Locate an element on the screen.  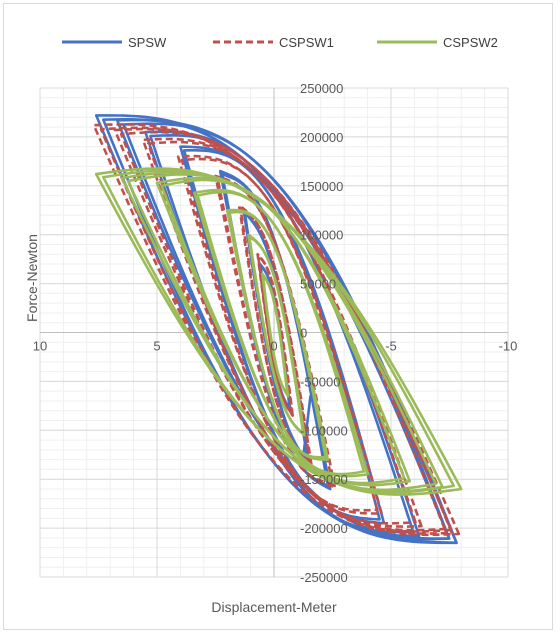
y-tick-label: -150000 is located at coordinates (324, 479).